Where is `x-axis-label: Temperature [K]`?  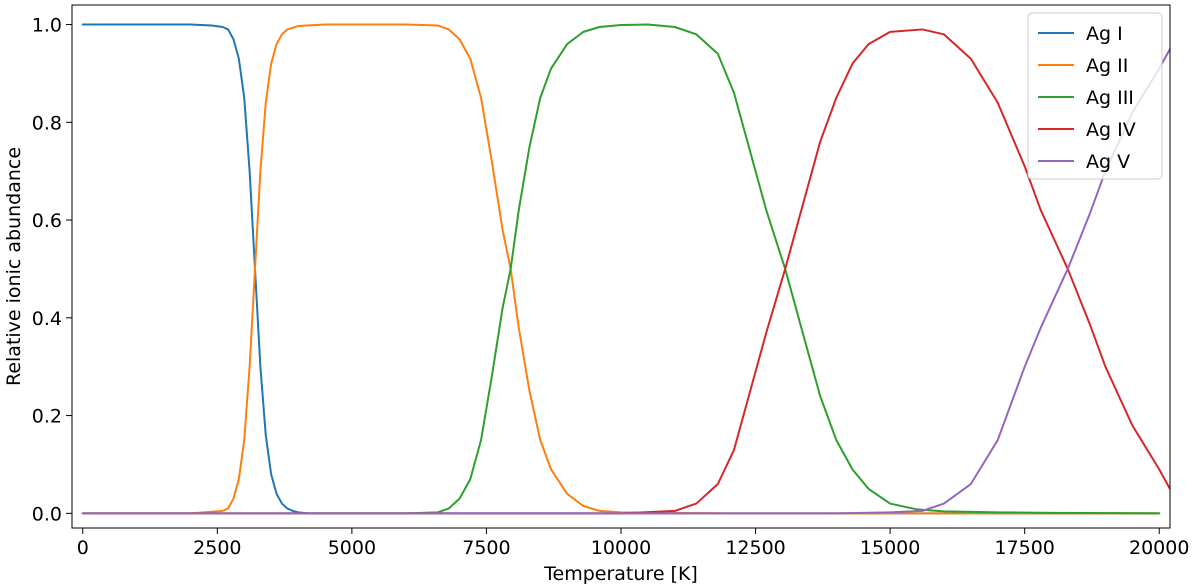 x-axis-label: Temperature [K] is located at coordinates (620, 574).